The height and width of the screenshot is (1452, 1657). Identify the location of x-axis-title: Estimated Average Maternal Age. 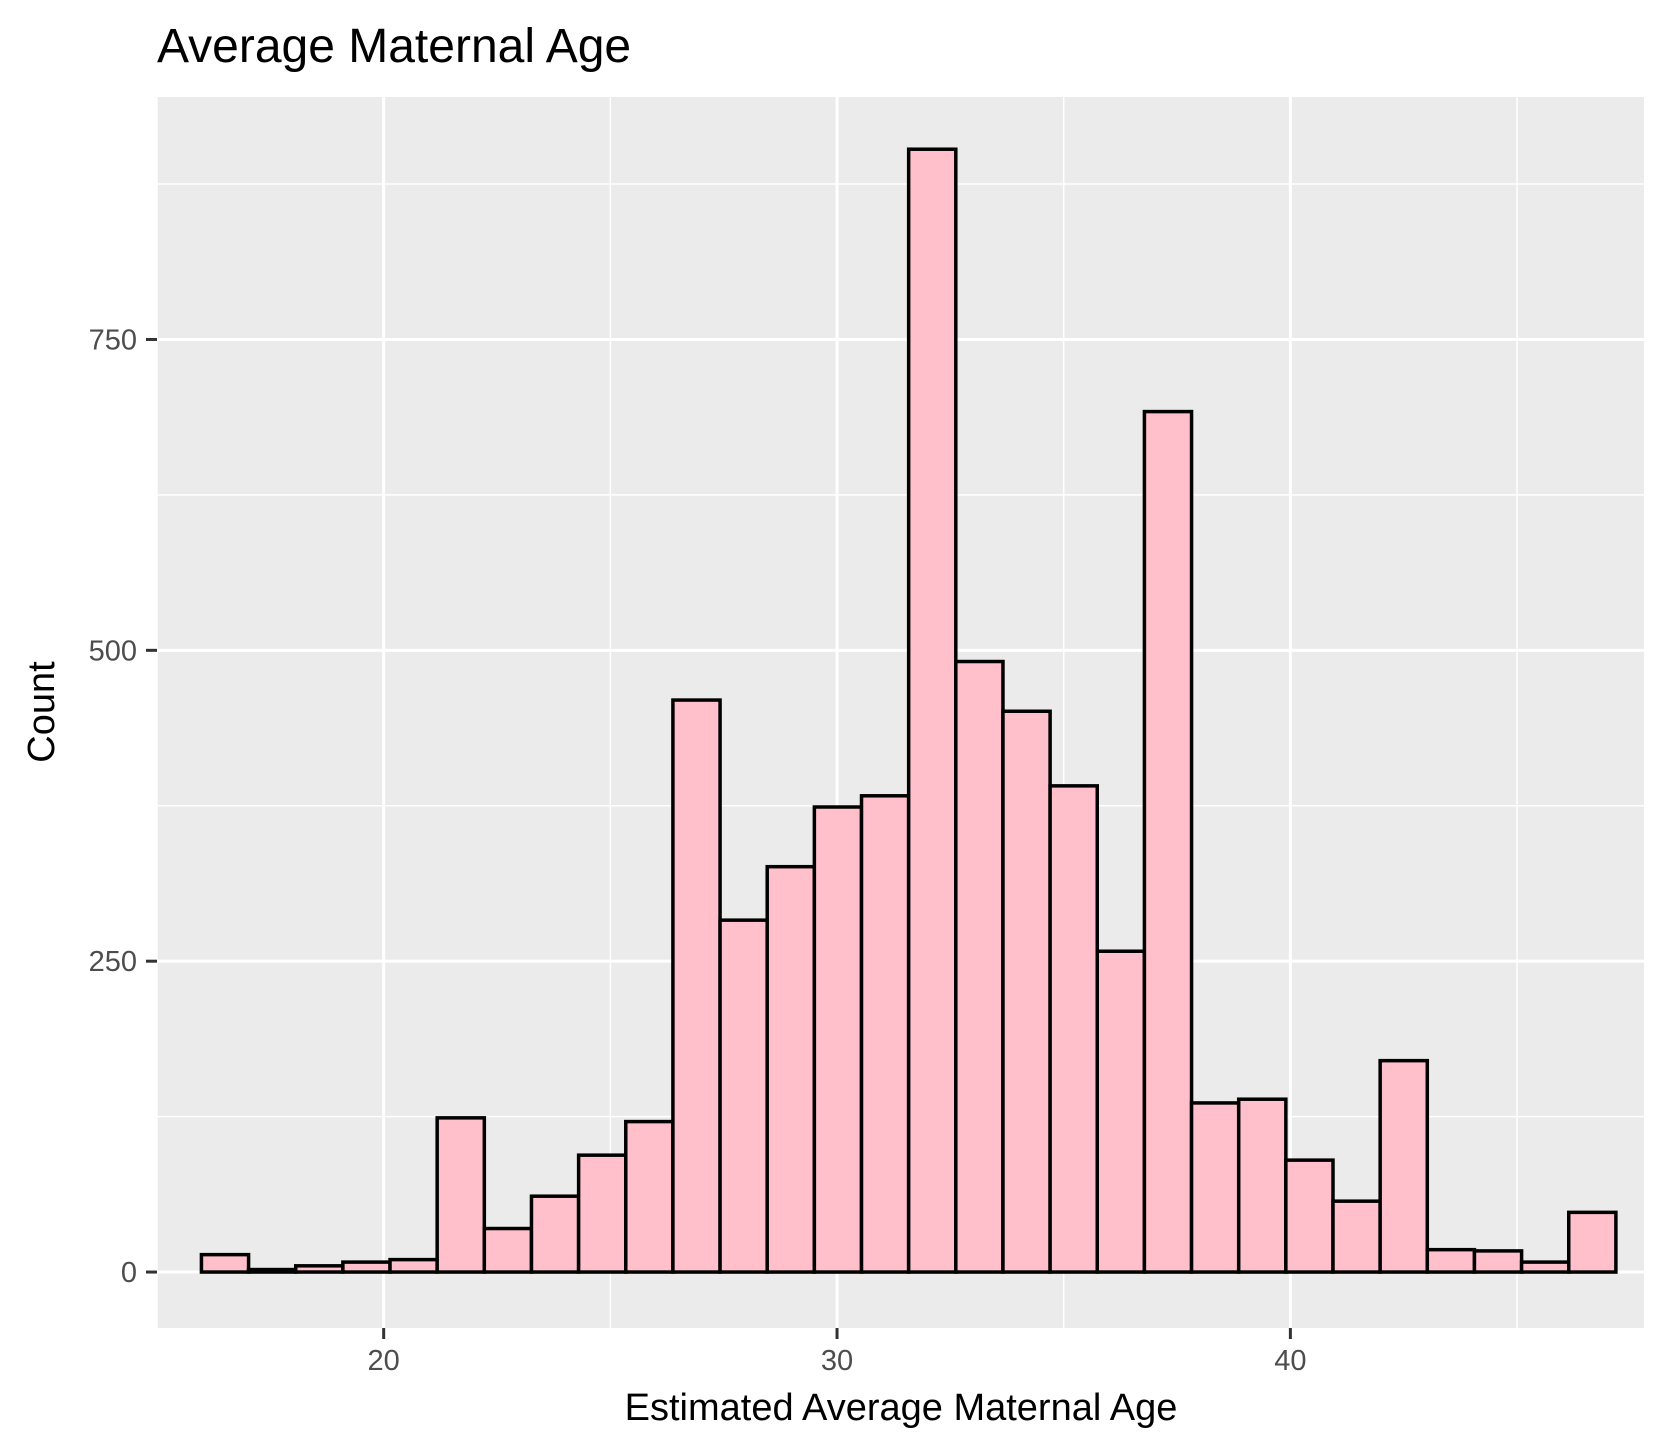
(901, 1408).